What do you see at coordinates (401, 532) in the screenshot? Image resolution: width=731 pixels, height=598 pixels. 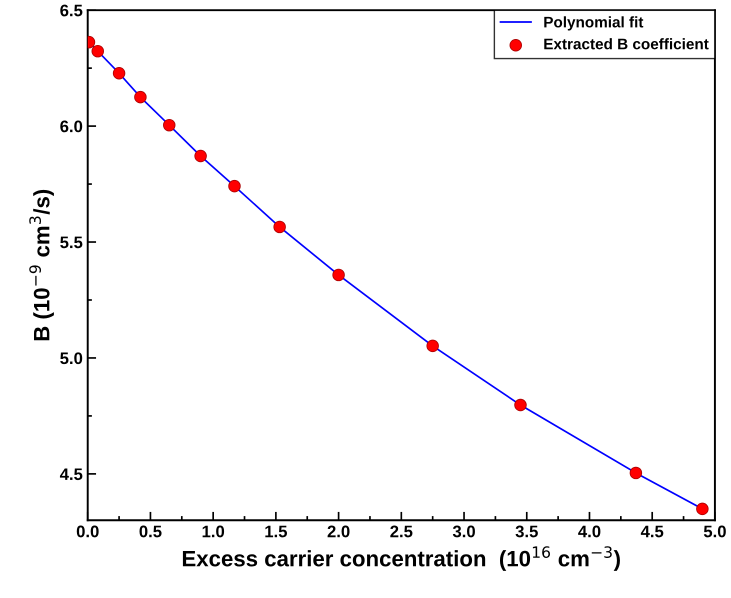 I see `x-tick-label: 2.5` at bounding box center [401, 532].